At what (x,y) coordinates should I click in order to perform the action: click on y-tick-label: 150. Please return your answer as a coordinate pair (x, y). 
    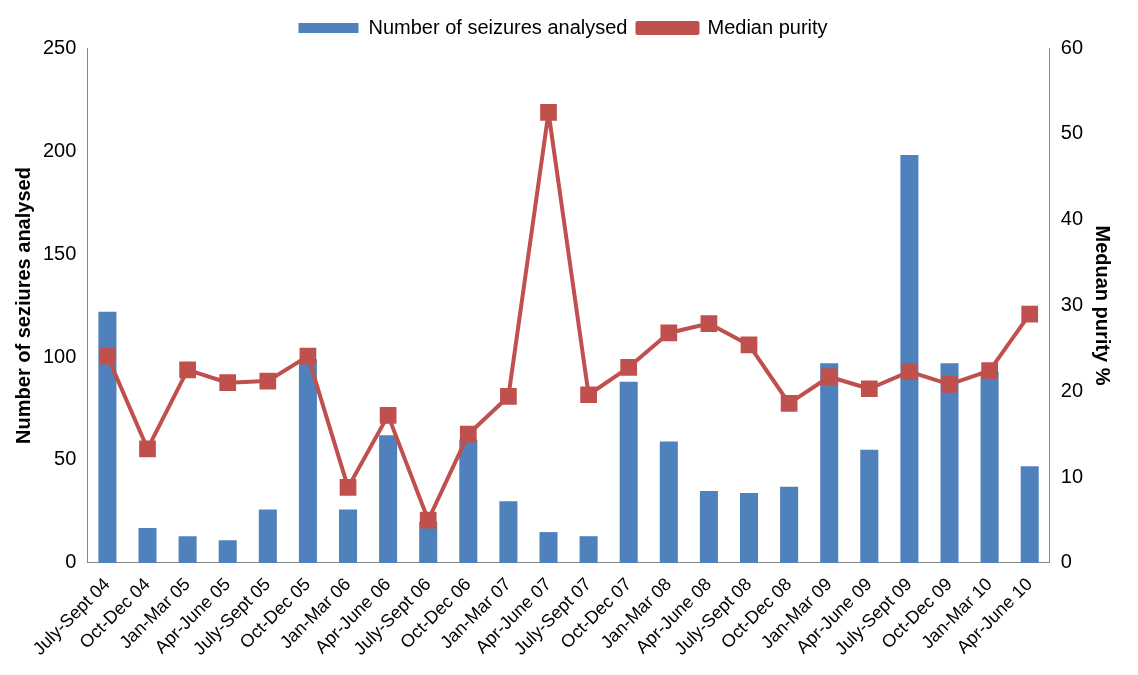
    Looking at the image, I should click on (59, 252).